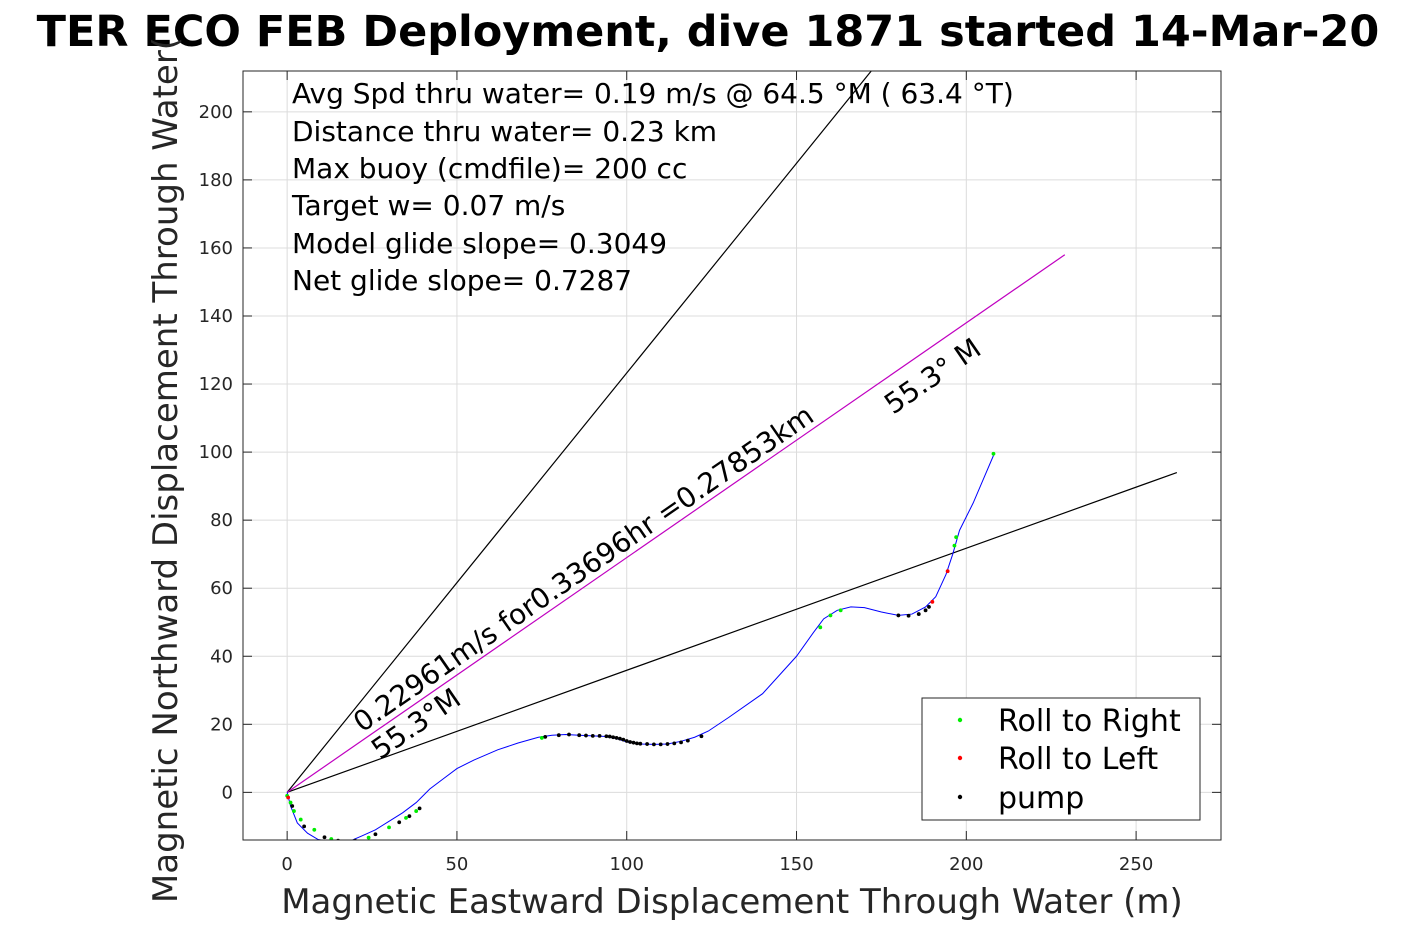 Image resolution: width=1417 pixels, height=945 pixels. What do you see at coordinates (286, 864) in the screenshot?
I see `x-tick-label: 0` at bounding box center [286, 864].